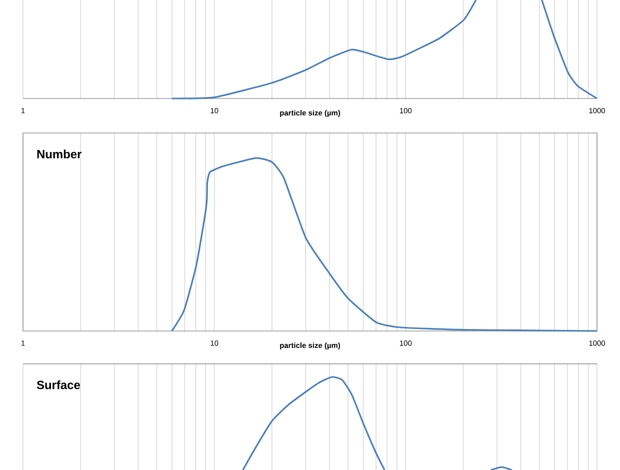 Image resolution: width=620 pixels, height=470 pixels. I want to click on chart-title: Surface, so click(58, 385).